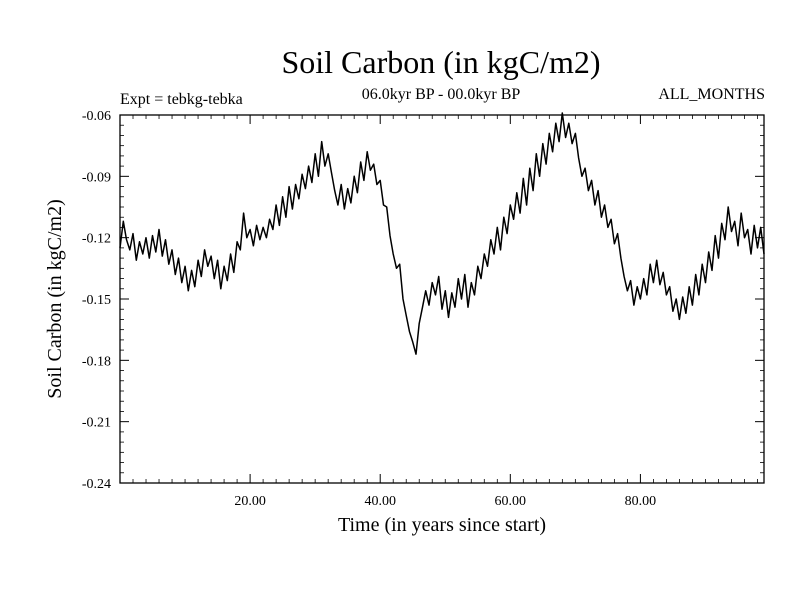 The height and width of the screenshot is (600, 800). Describe the element at coordinates (96, 239) in the screenshot. I see `y-tick-label: -0.12` at that location.